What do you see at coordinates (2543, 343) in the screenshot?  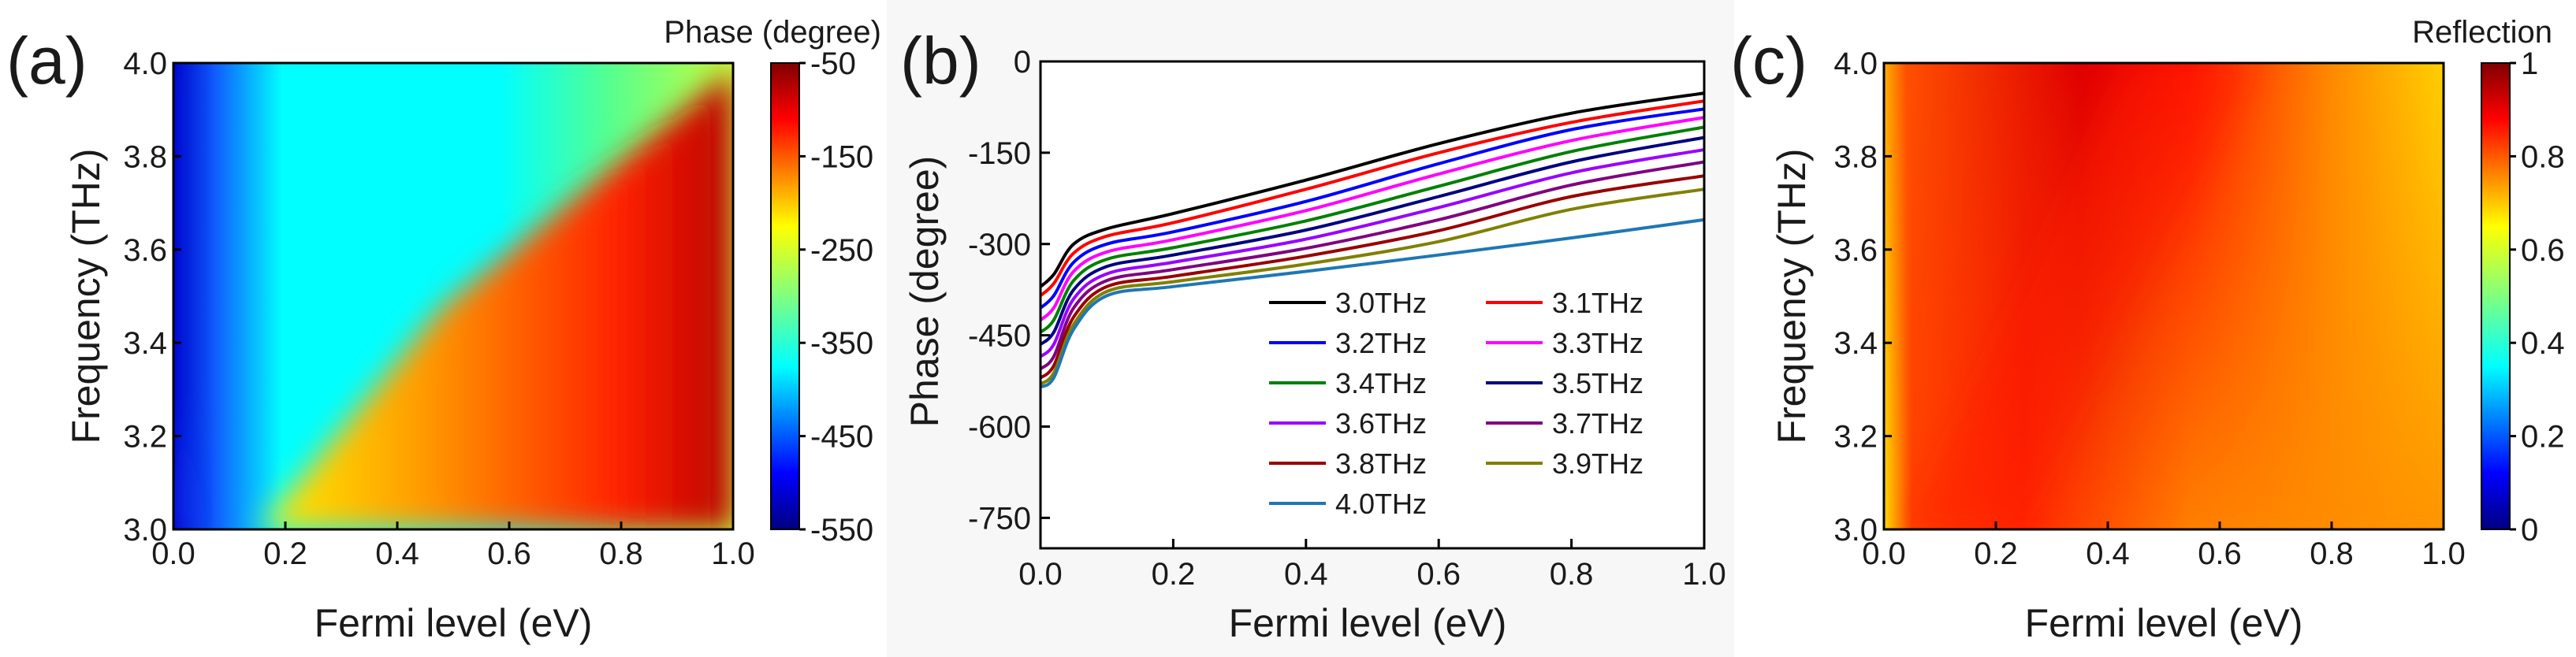 I see `panel-c-colorbar-tick-label: 0.4` at bounding box center [2543, 343].